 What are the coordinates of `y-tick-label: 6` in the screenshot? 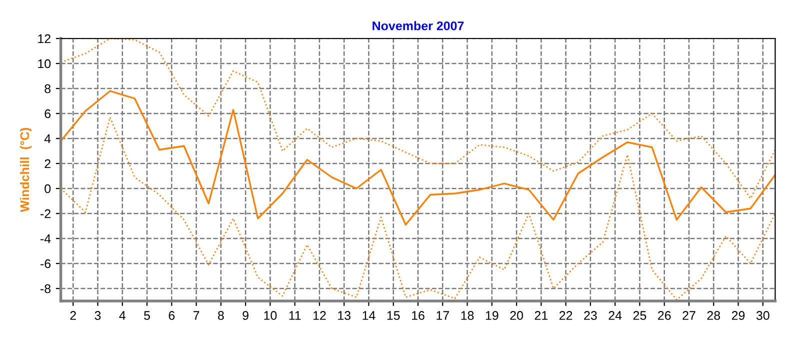 It's located at (47, 113).